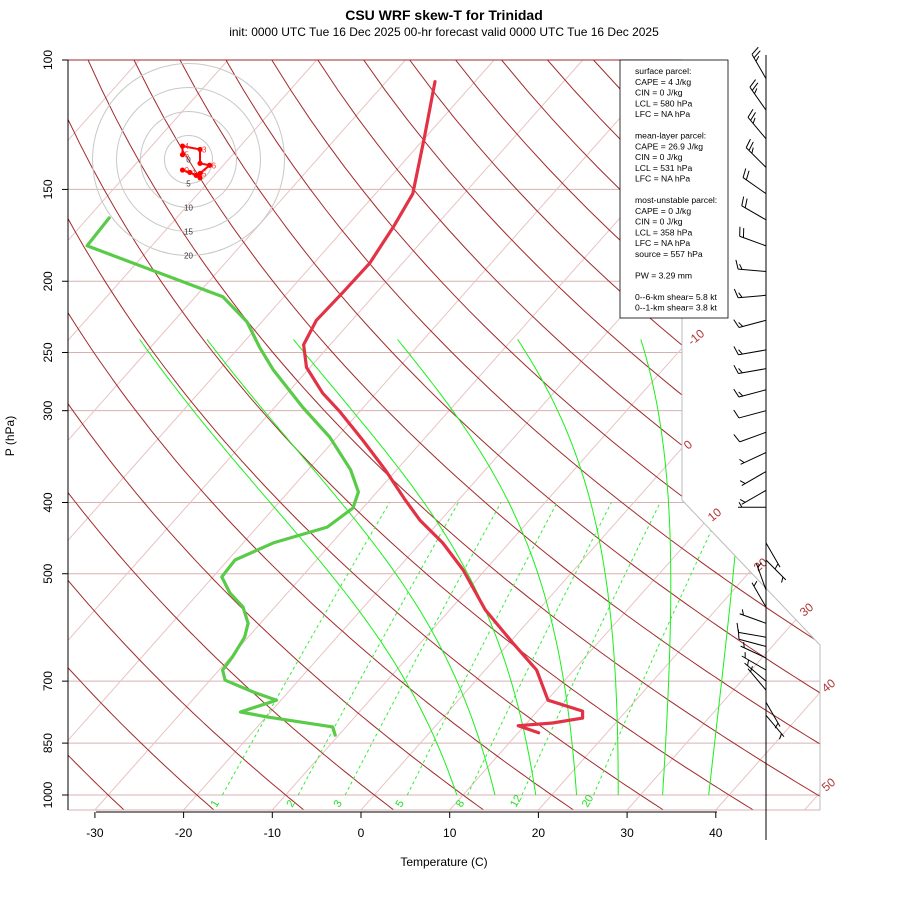 The image size is (900, 900). Describe the element at coordinates (48, 794) in the screenshot. I see `y-tick-label: 1000` at that location.